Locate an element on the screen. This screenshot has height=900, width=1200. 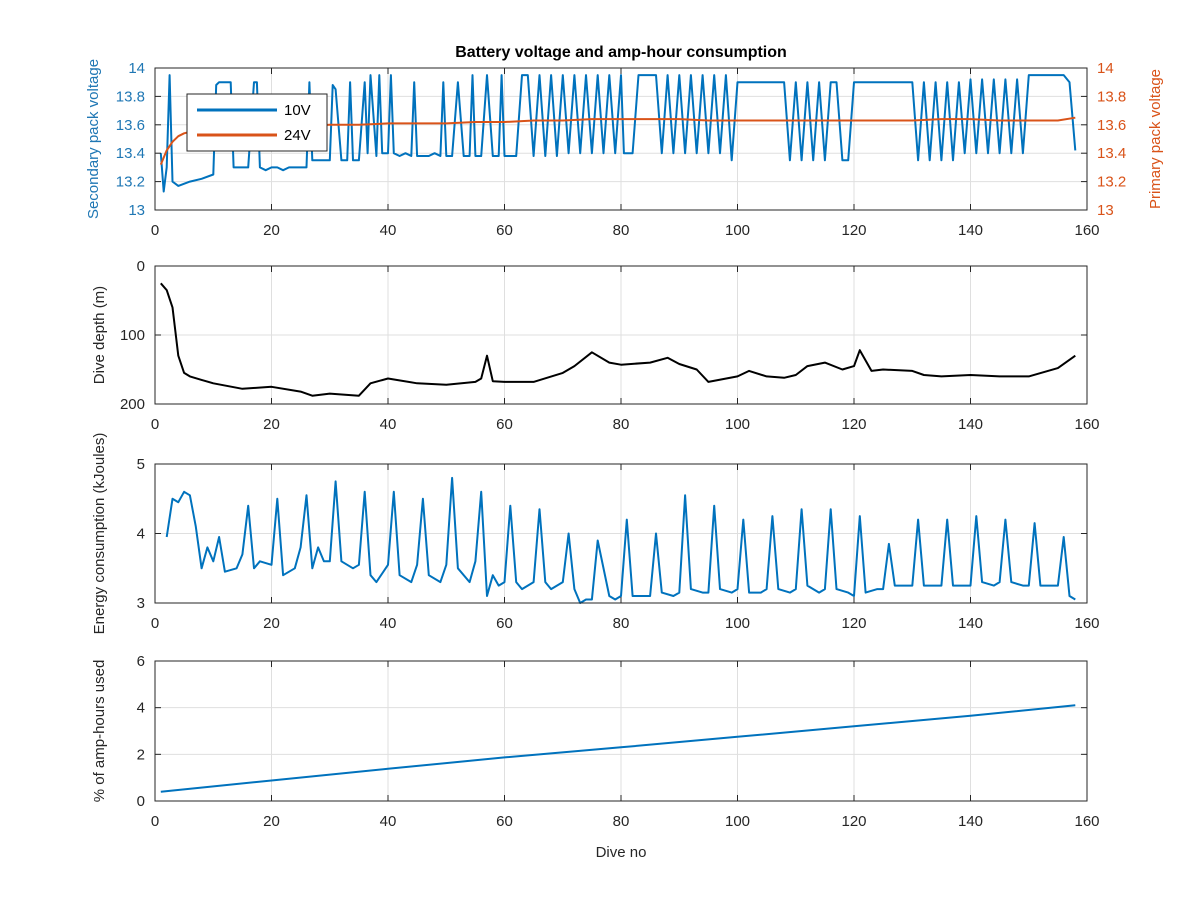
legend-box is located at coordinates (257, 122).